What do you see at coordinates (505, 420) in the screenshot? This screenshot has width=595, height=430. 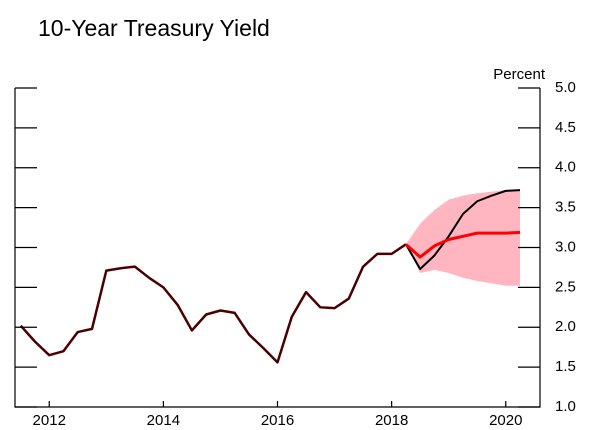 I see `x-tick-label: 2020` at bounding box center [505, 420].